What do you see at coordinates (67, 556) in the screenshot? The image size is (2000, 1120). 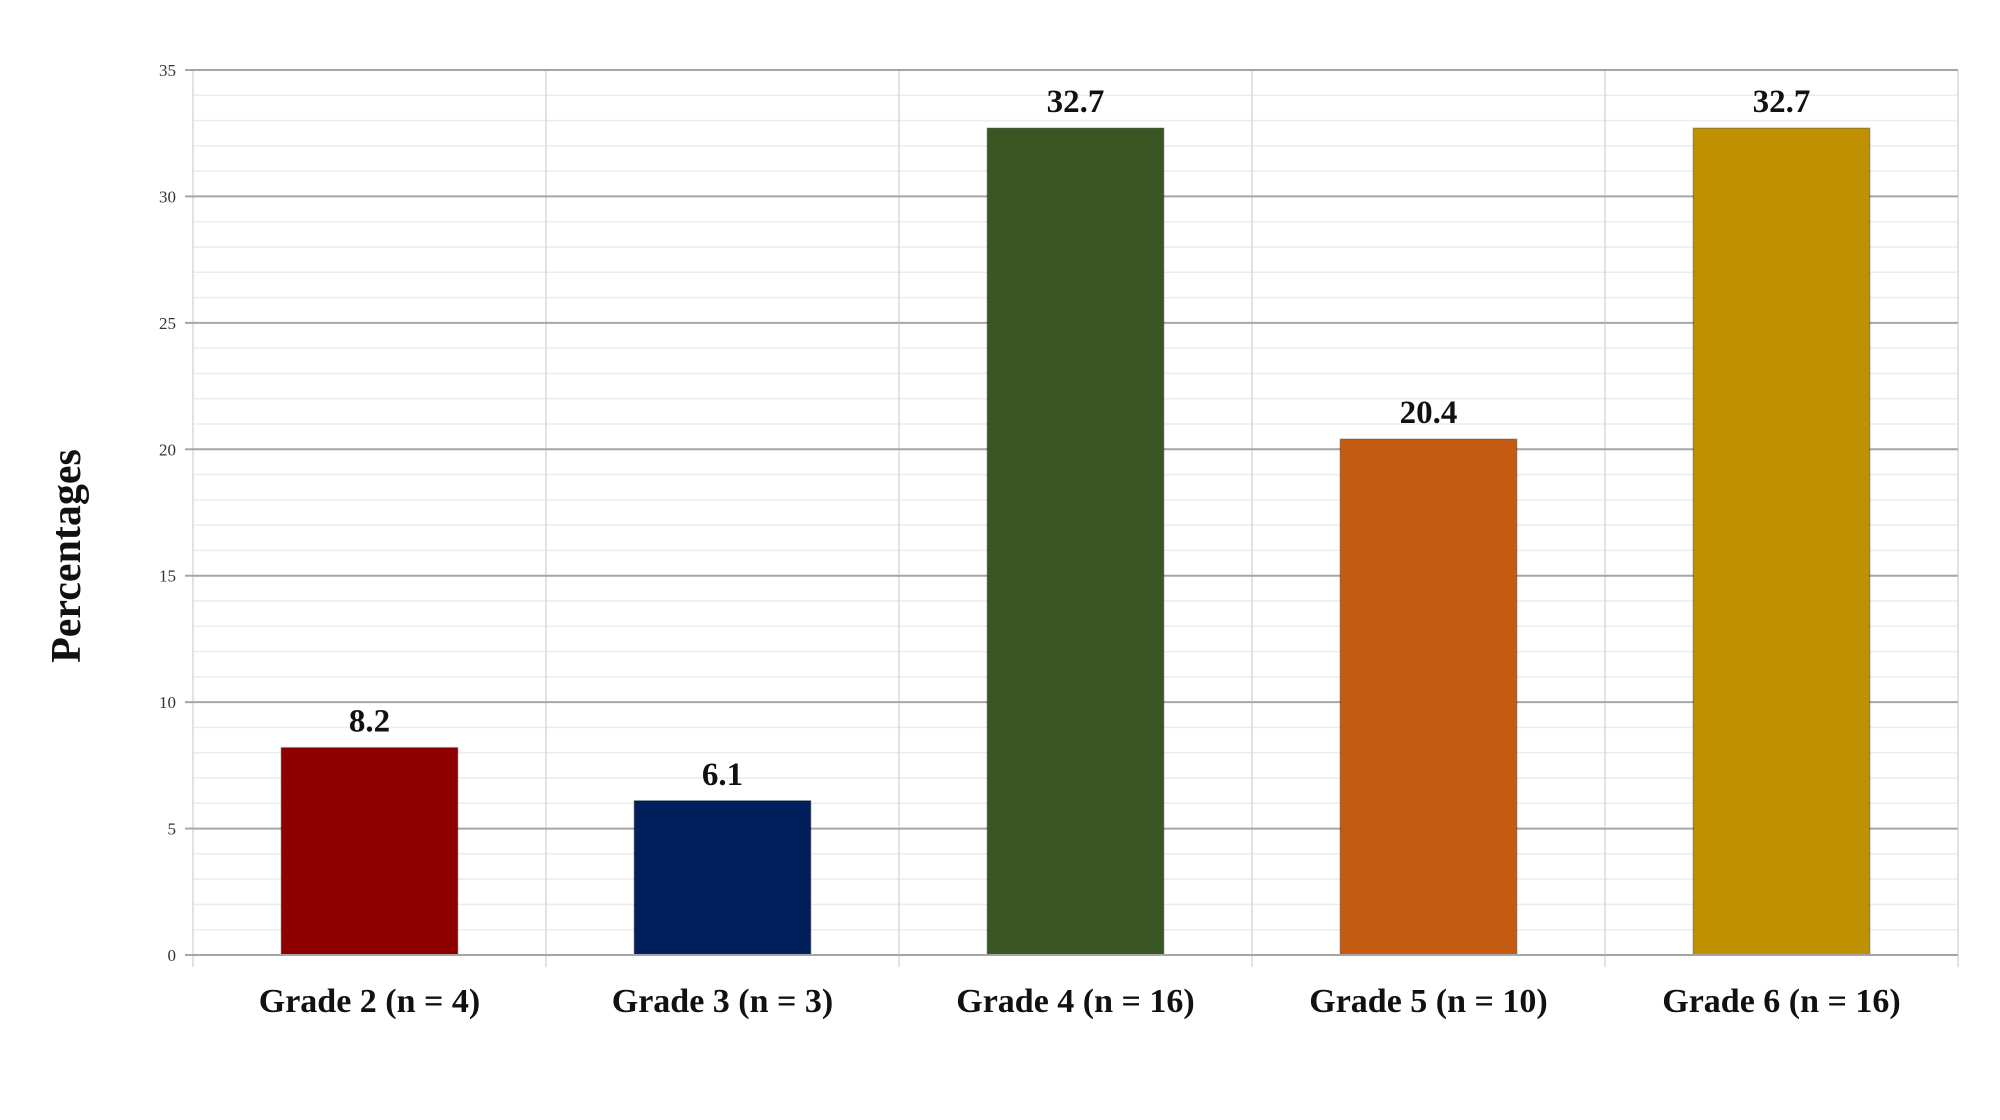 I see `y-axis-title: Percentages` at bounding box center [67, 556].